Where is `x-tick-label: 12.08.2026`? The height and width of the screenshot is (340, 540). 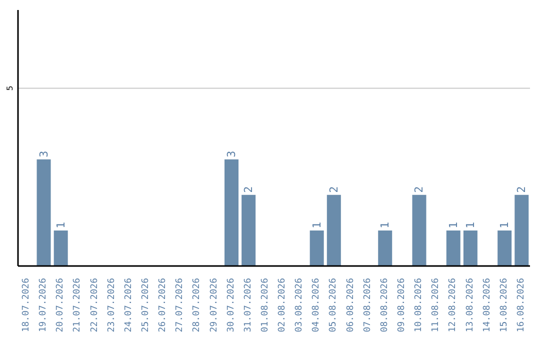
x-tick-label: 12.08.2026 is located at coordinates (453, 305).